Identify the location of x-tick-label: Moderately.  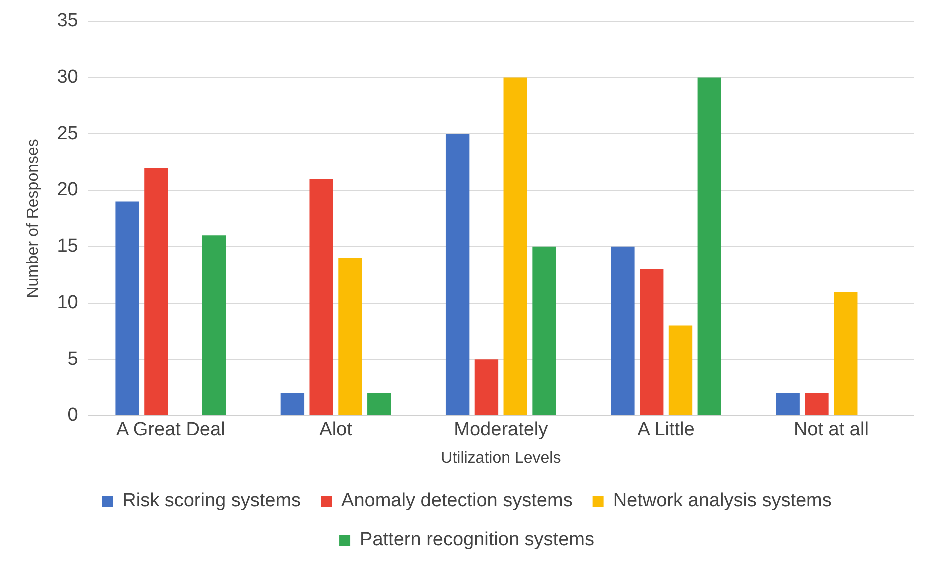
(501, 430).